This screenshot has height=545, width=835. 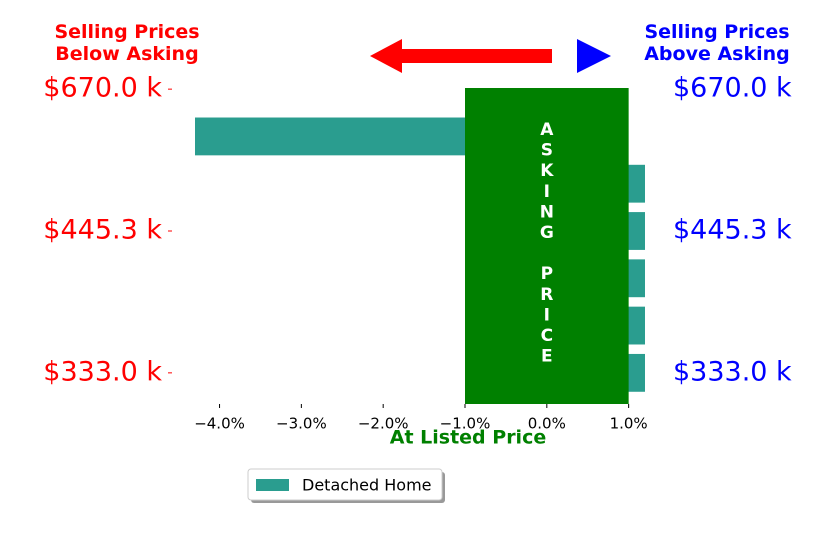 What do you see at coordinates (468, 438) in the screenshot?
I see `x-axis-label: At Listed Price` at bounding box center [468, 438].